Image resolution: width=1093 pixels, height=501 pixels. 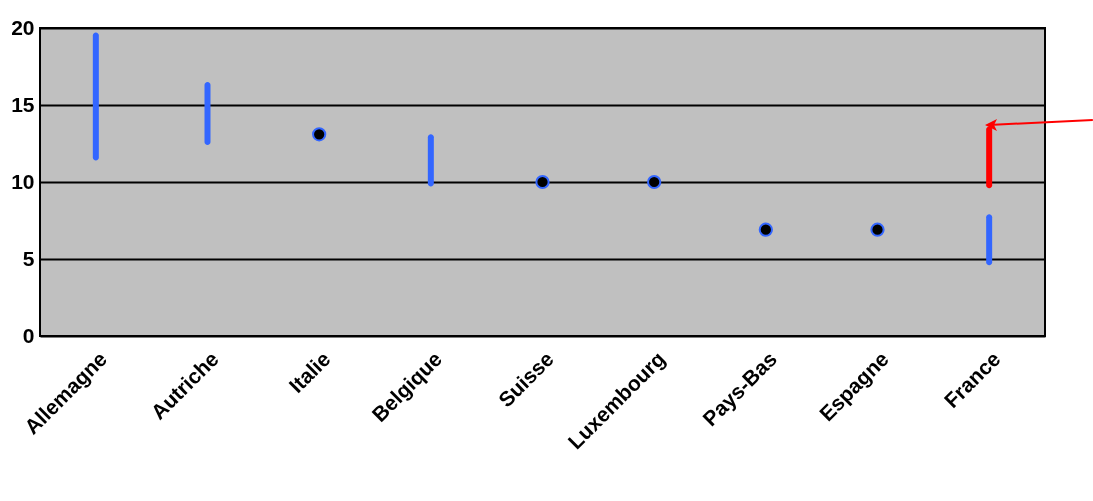 What do you see at coordinates (23, 104) in the screenshot?
I see `y-tick-label: 15` at bounding box center [23, 104].